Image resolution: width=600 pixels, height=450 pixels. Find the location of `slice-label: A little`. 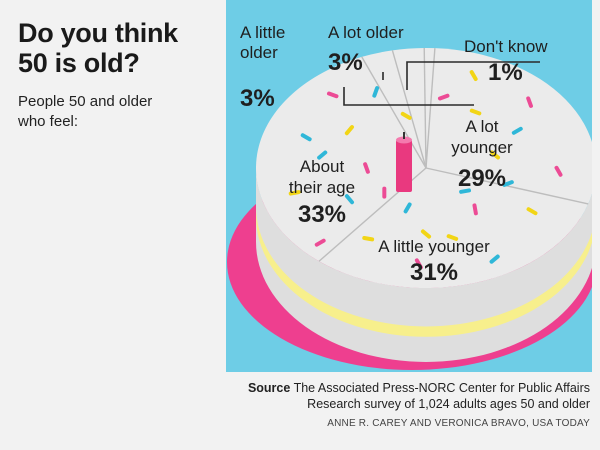

slice-label: A little is located at coordinates (262, 32).